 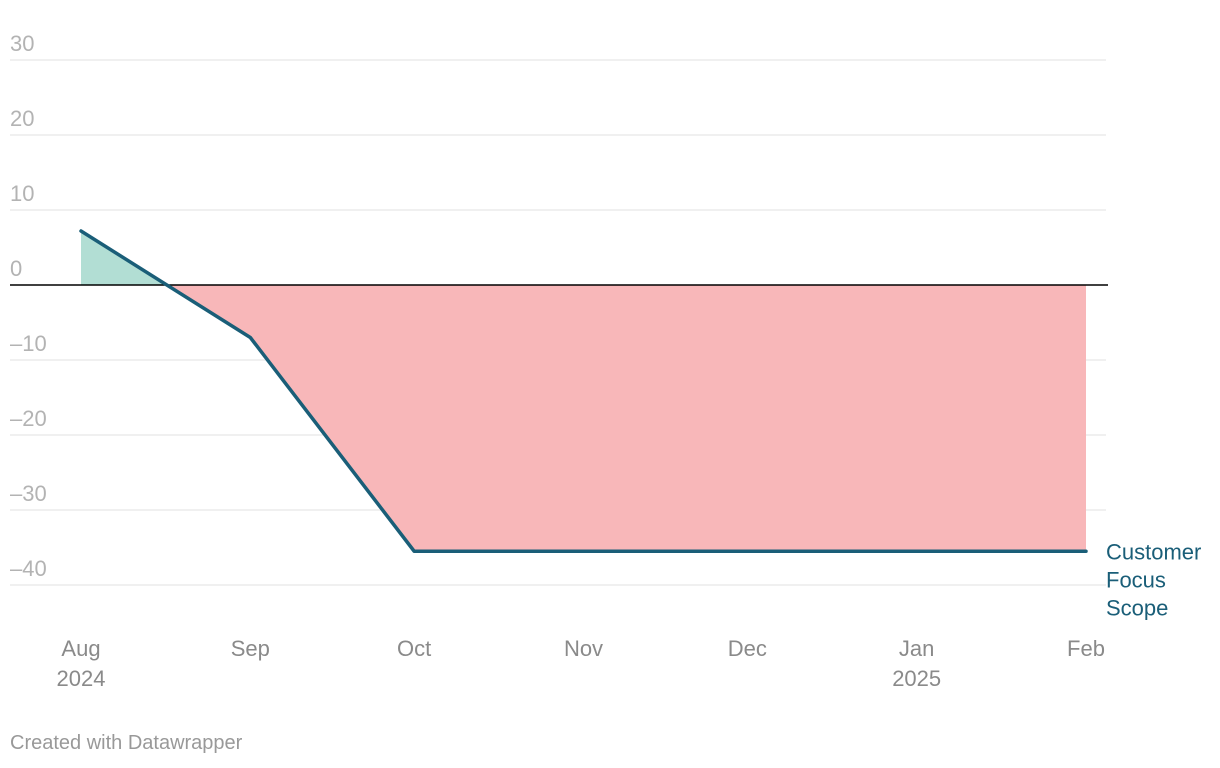 I want to click on x-tick-label: Aug, so click(x=80, y=648).